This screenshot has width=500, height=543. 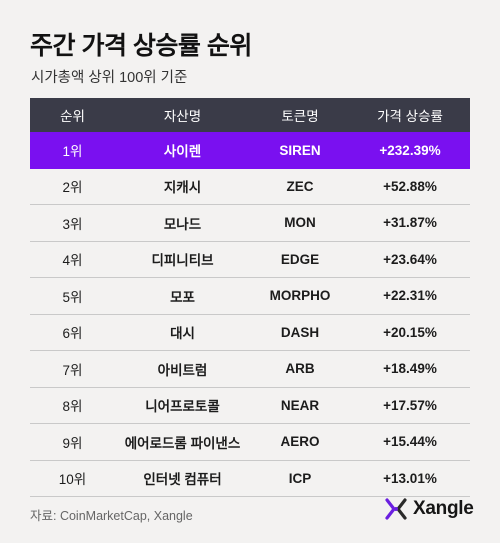 I want to click on cell-rank: 10위, so click(x=72, y=480).